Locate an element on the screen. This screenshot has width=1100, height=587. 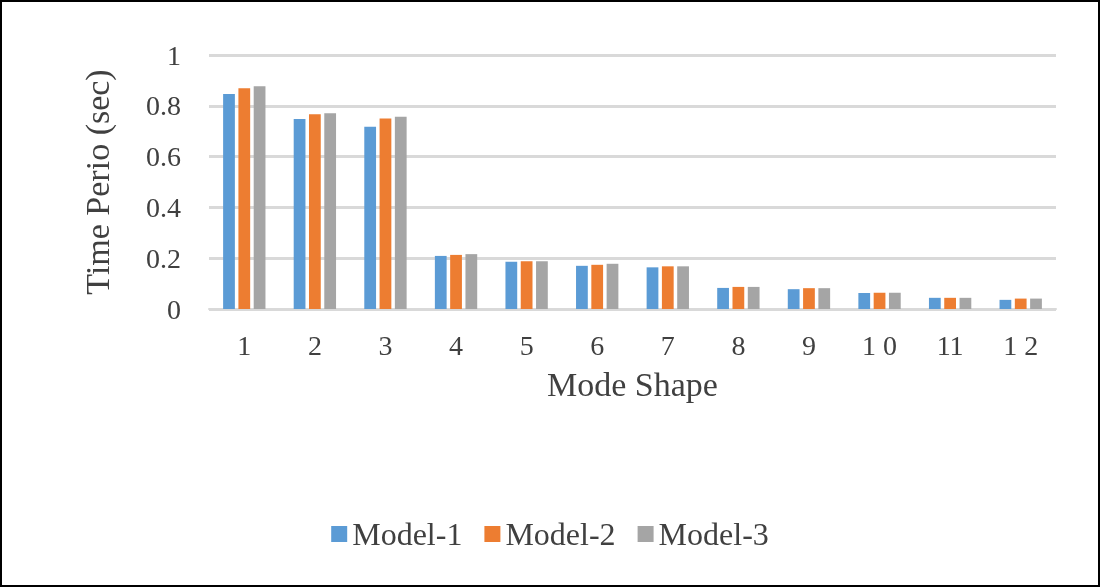
x-tick-label: 6 is located at coordinates (597, 345).